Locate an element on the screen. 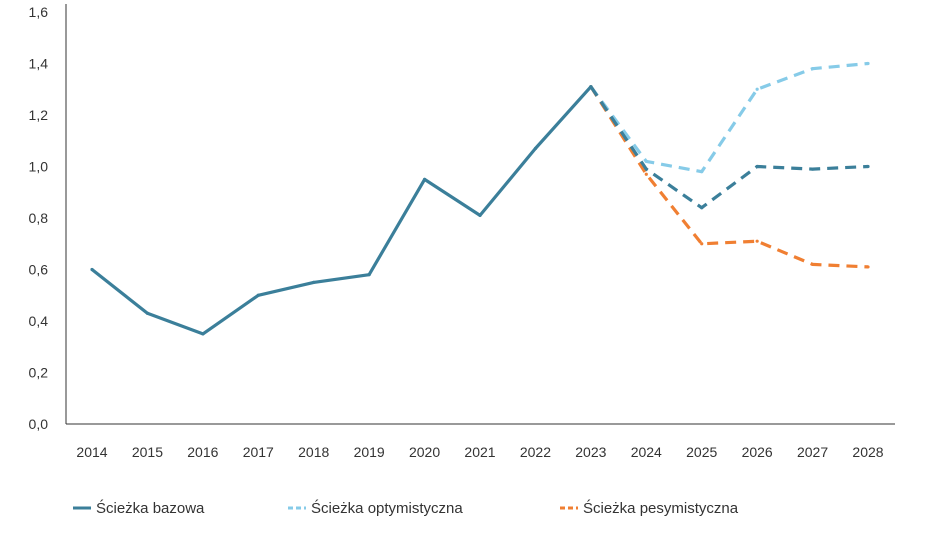 This screenshot has height=539, width=945. legend-label-sciezka-pesymistyczna: Ścieżka pesymistyczna is located at coordinates (661, 508).